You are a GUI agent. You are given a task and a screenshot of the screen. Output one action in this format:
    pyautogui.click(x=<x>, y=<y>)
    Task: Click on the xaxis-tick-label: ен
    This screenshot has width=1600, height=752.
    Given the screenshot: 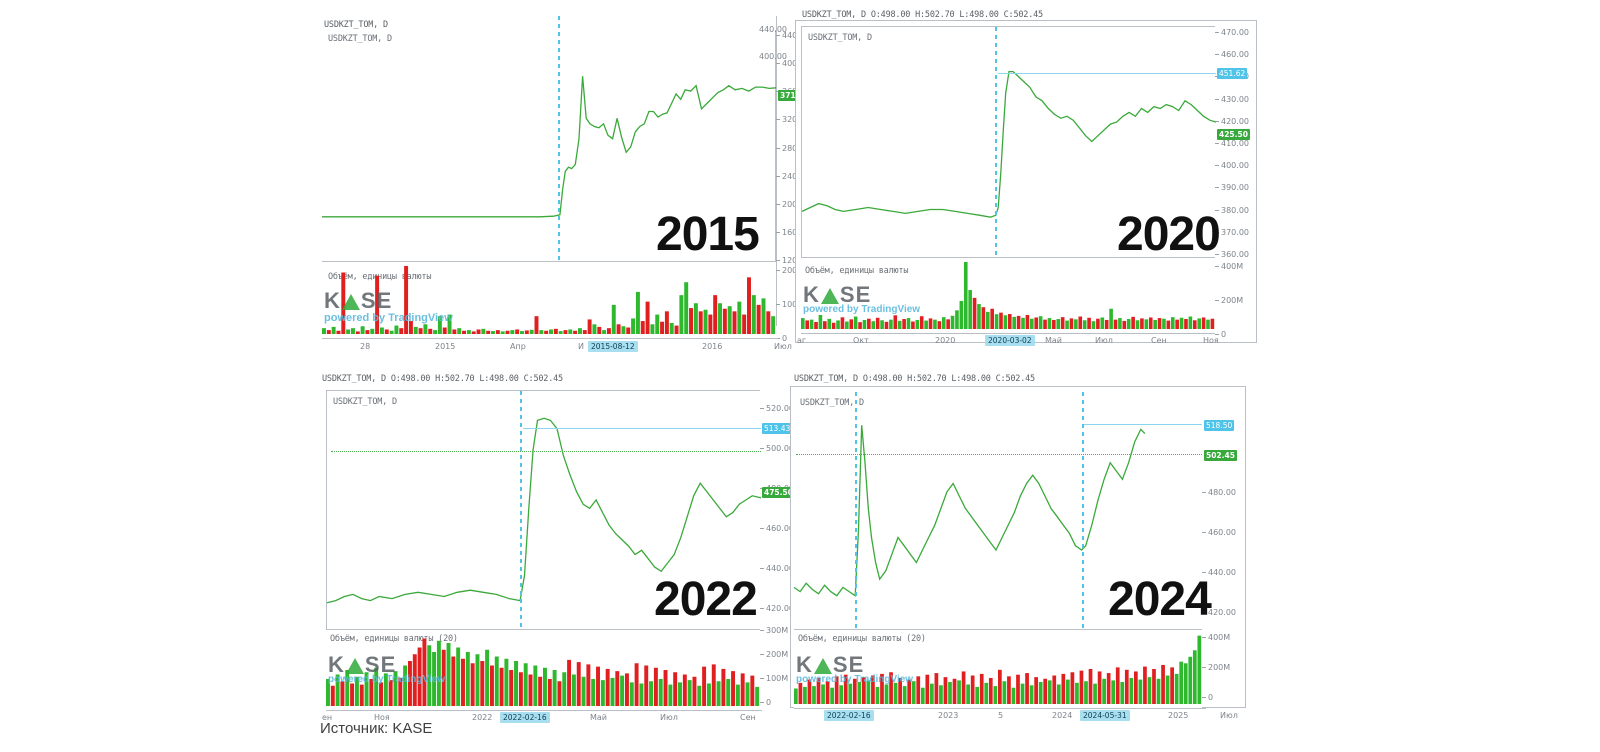 What is the action you would take?
    pyautogui.click(x=327, y=717)
    